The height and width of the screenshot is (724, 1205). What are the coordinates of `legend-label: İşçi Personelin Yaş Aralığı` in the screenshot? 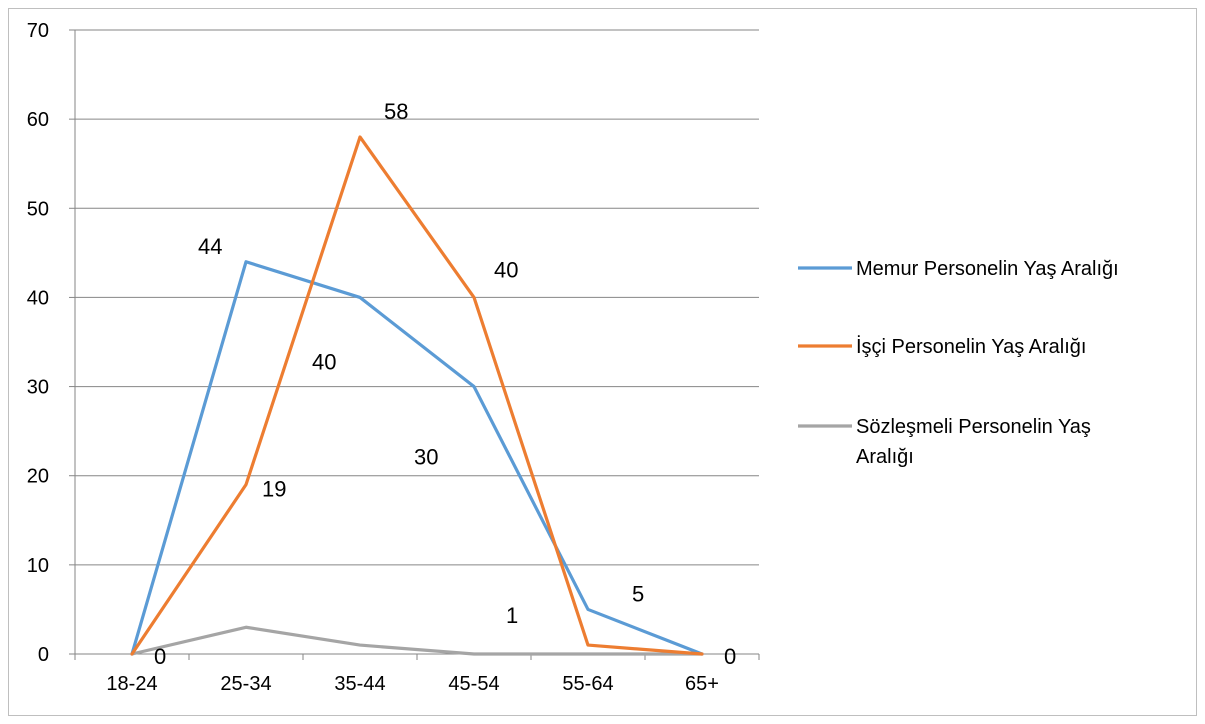 It's located at (971, 346).